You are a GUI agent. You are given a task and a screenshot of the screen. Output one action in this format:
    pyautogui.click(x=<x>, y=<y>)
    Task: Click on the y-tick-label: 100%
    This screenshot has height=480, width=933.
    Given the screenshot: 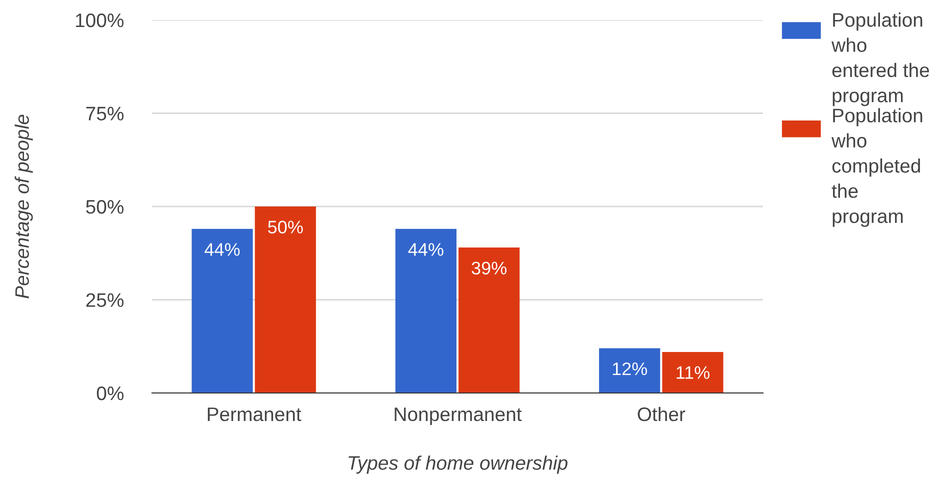 What is the action you would take?
    pyautogui.click(x=100, y=20)
    